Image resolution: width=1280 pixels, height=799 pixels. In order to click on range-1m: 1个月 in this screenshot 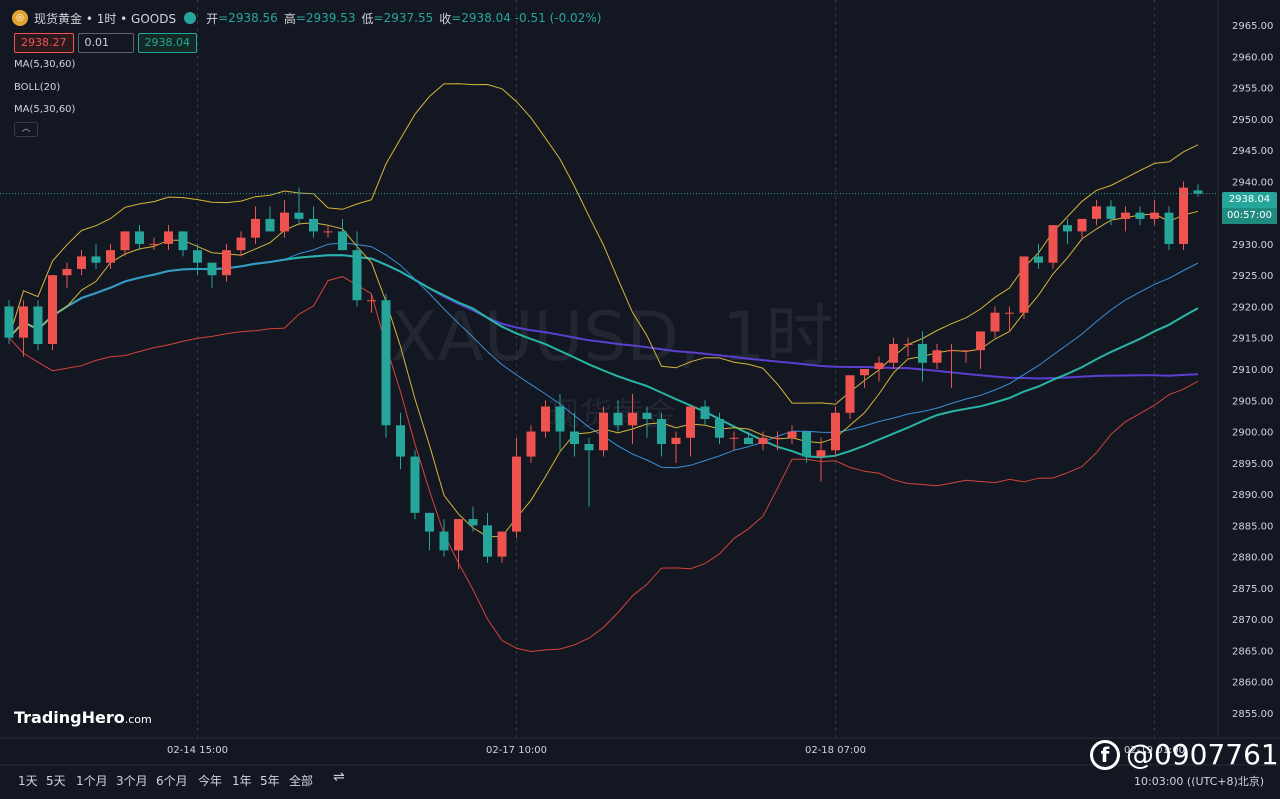, I will do `click(92, 781)`.